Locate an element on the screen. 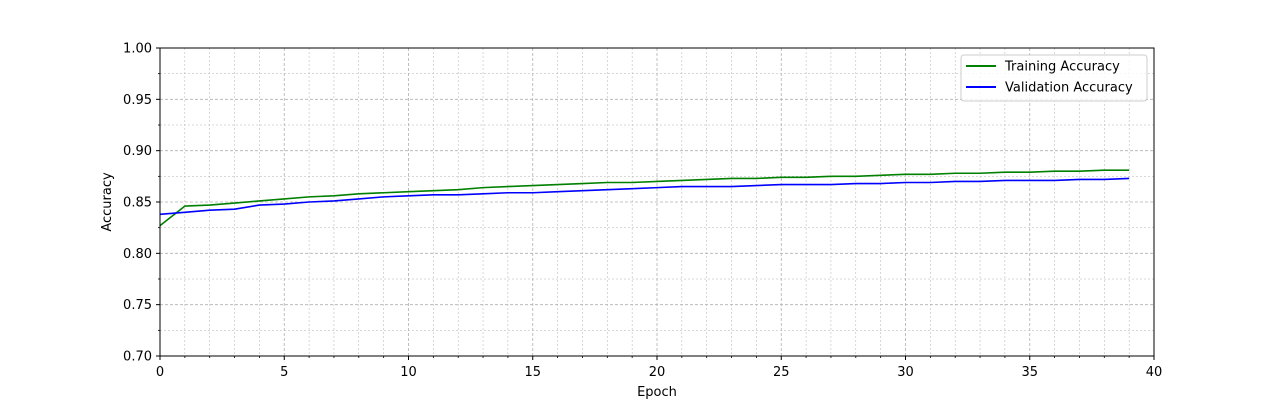 This screenshot has width=1282, height=400. x-tick-label: 25 is located at coordinates (781, 372).